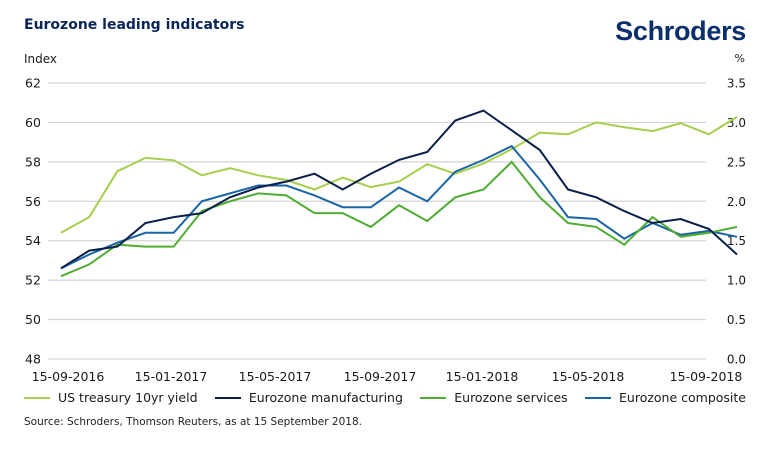 The image size is (770, 450). What do you see at coordinates (33, 319) in the screenshot?
I see `left-y-tick-label: 50` at bounding box center [33, 319].